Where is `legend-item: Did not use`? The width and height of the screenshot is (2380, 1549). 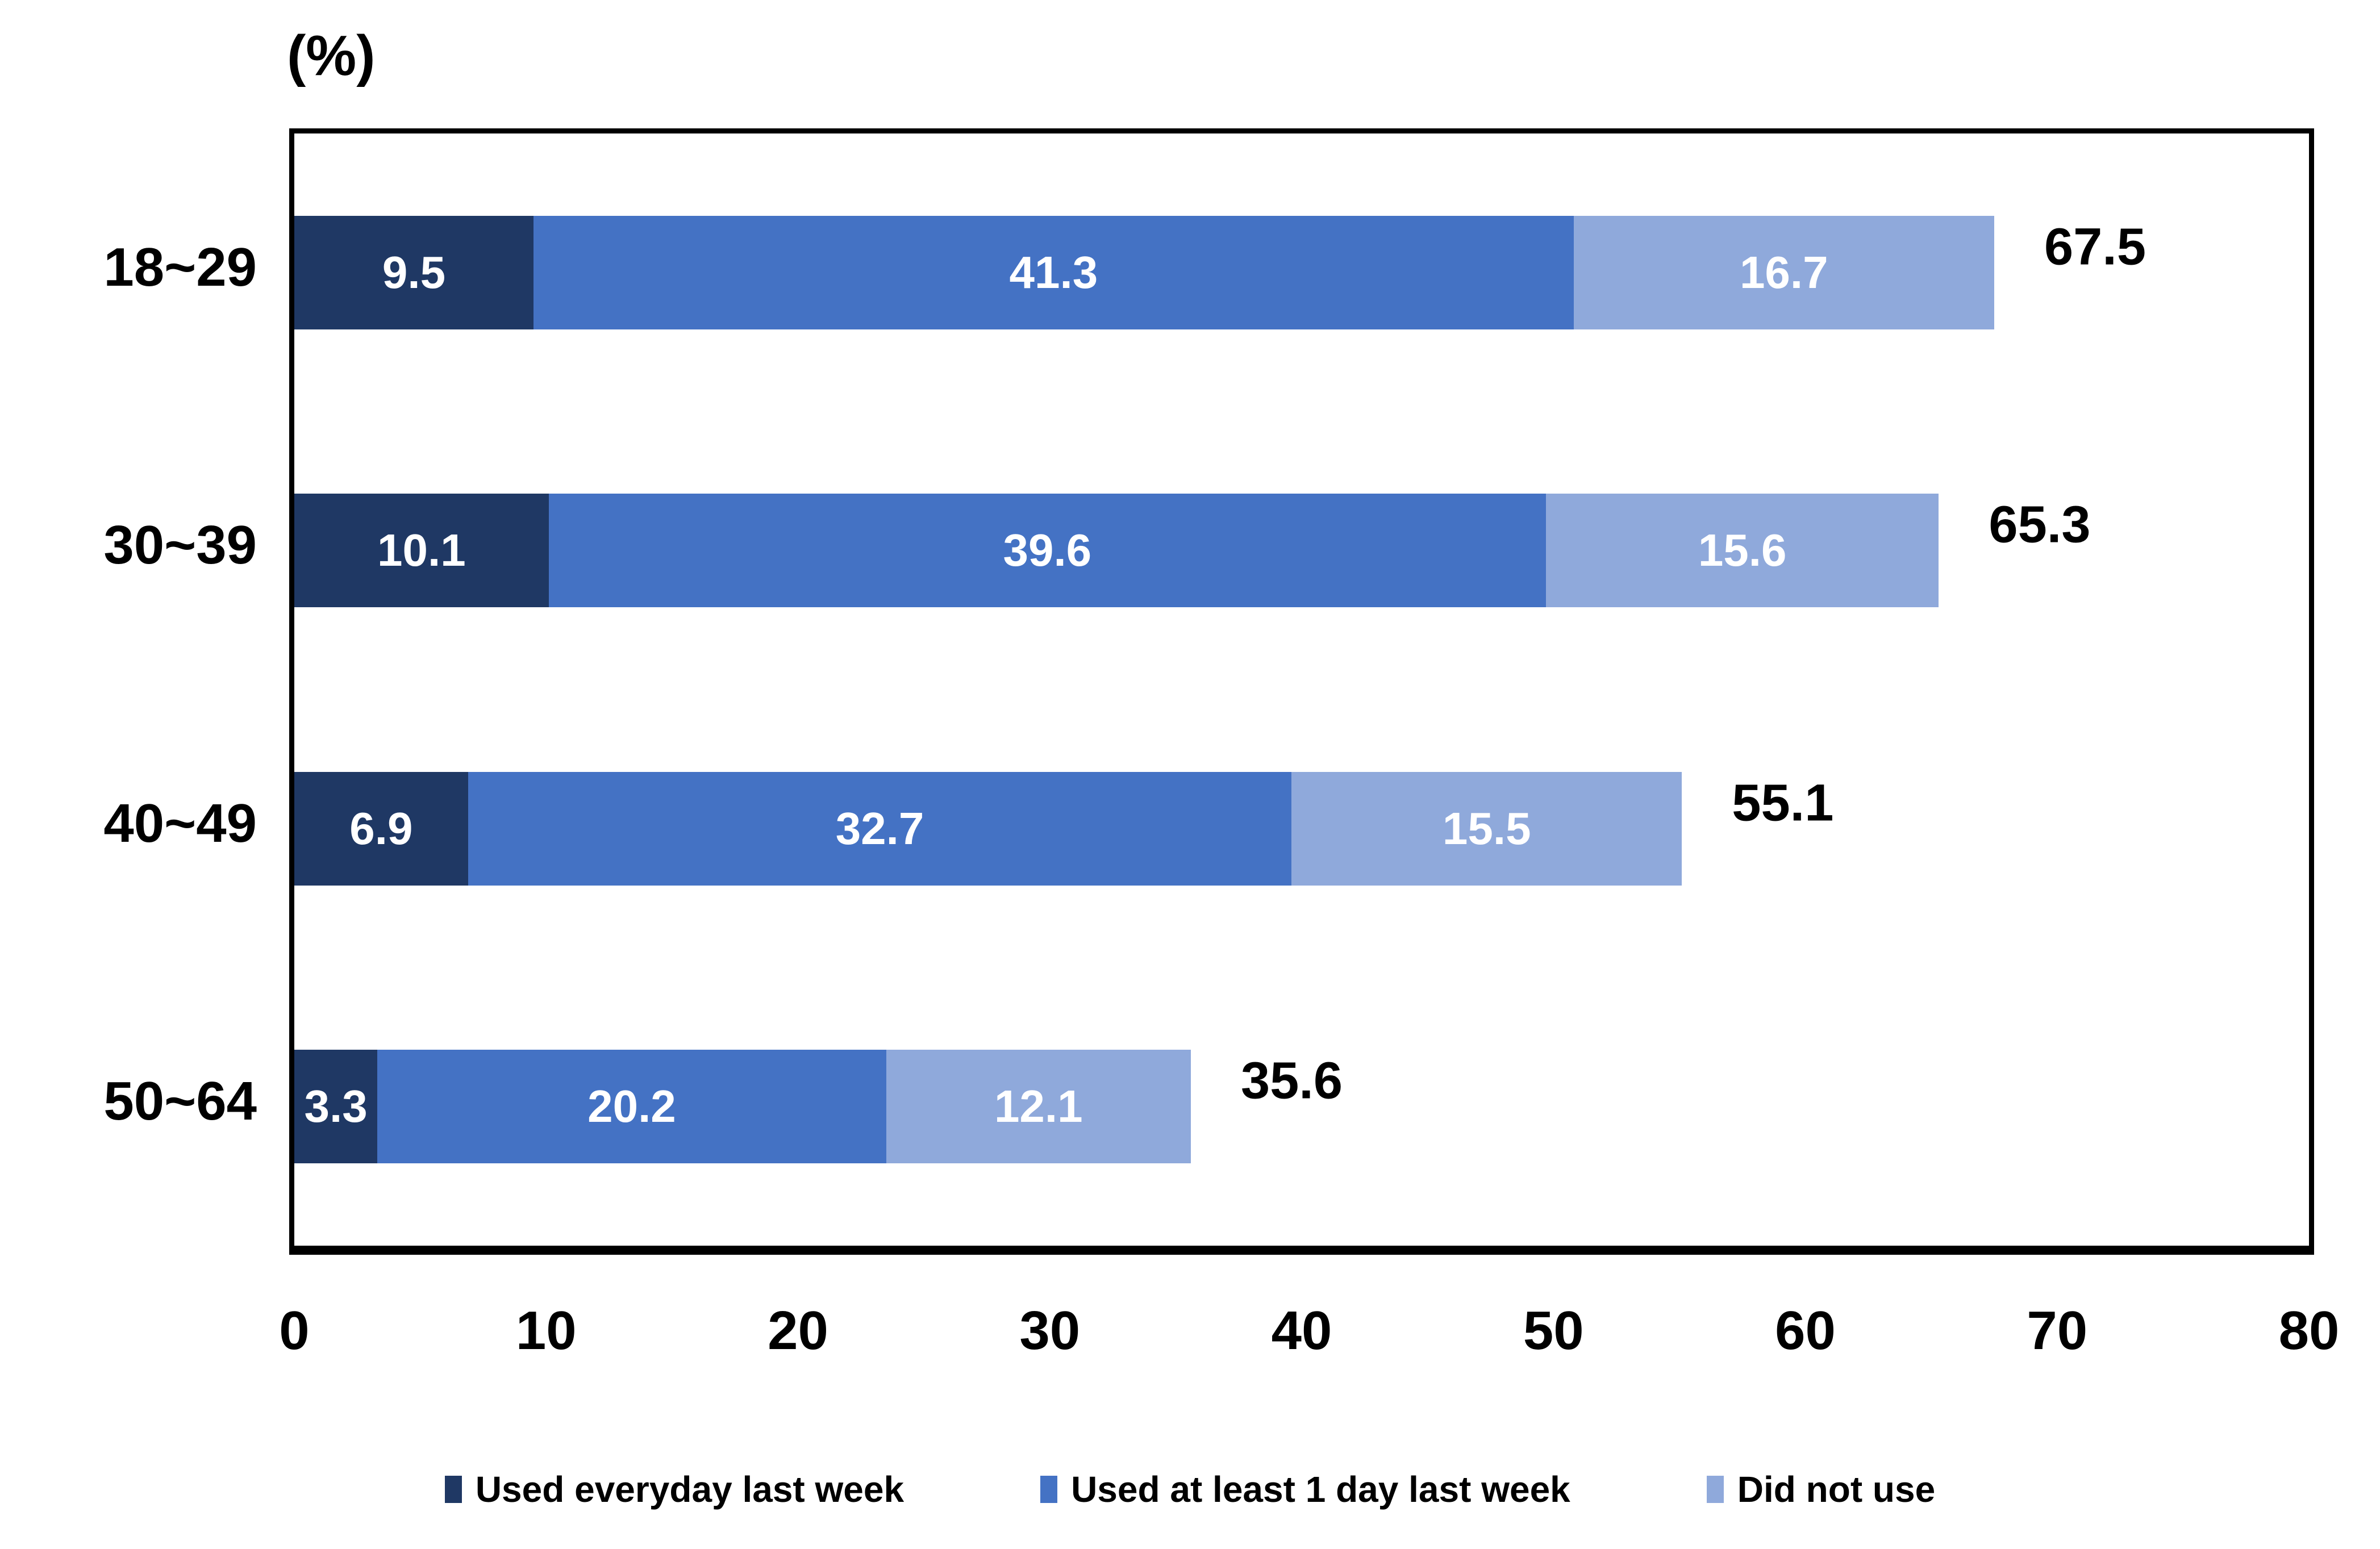 legend-item: Did not use is located at coordinates (1821, 1489).